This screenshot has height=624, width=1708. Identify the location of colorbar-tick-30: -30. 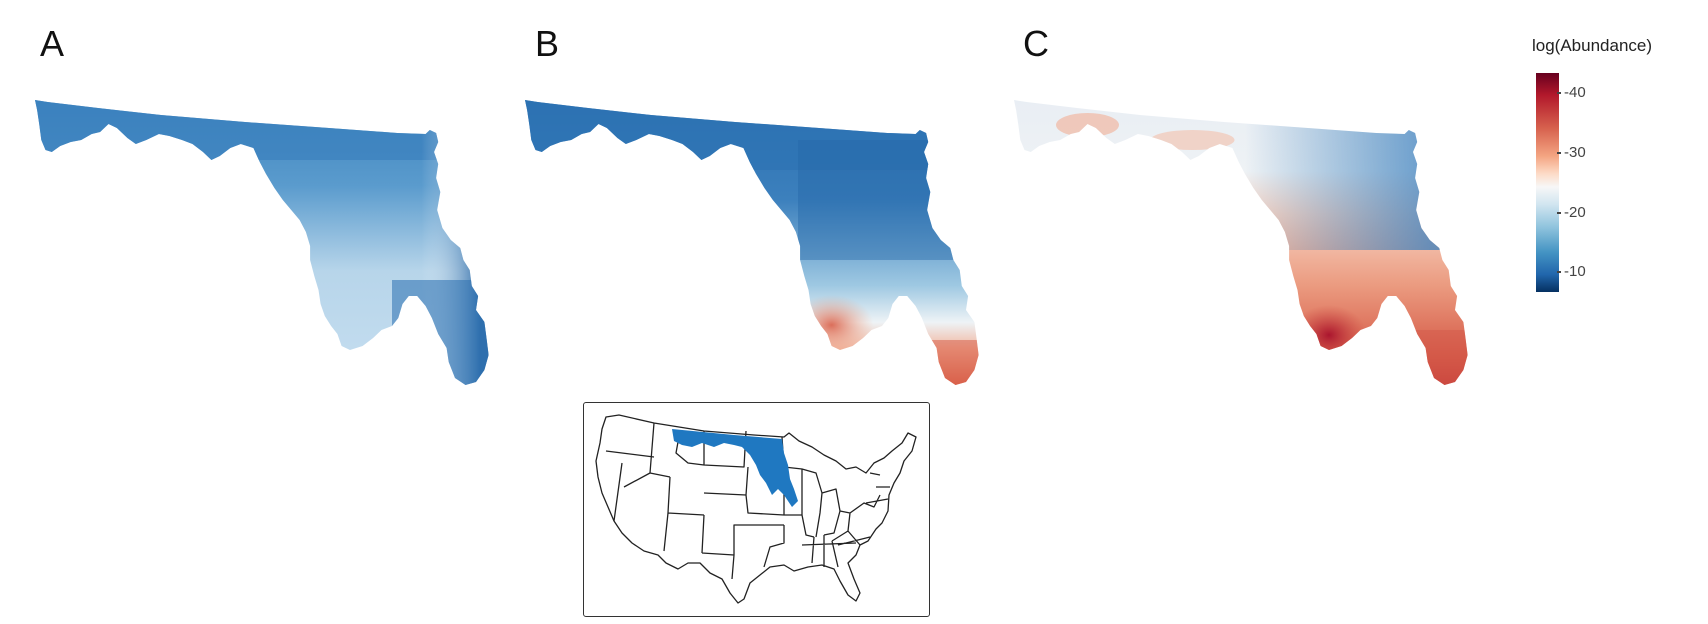
(1571, 152).